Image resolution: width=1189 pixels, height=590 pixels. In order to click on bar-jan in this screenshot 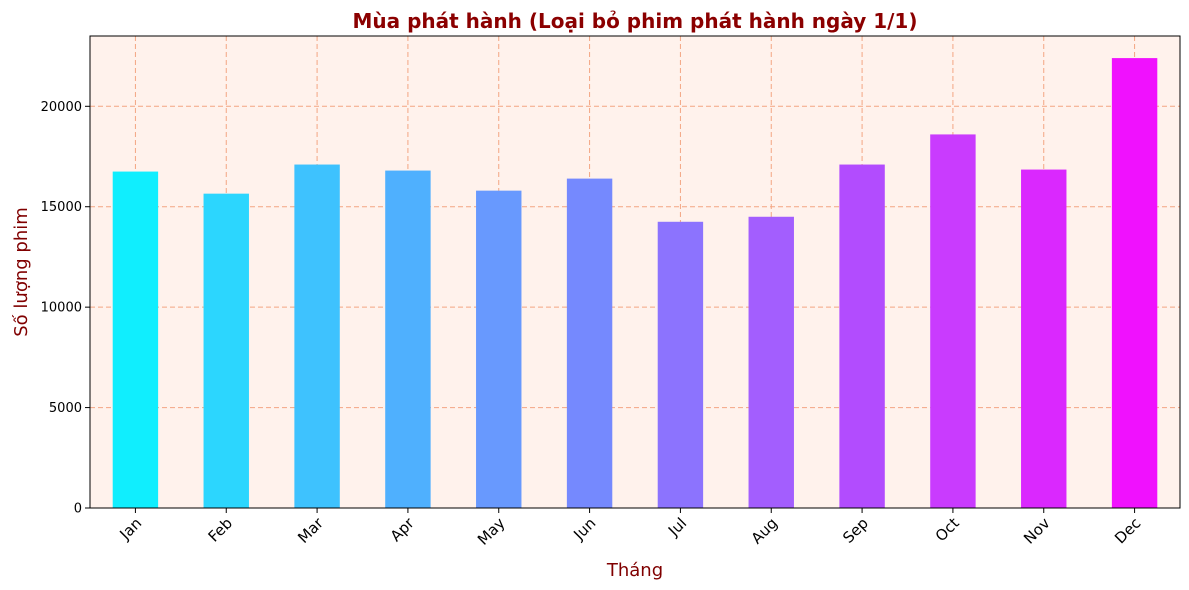, I will do `click(135, 340)`.